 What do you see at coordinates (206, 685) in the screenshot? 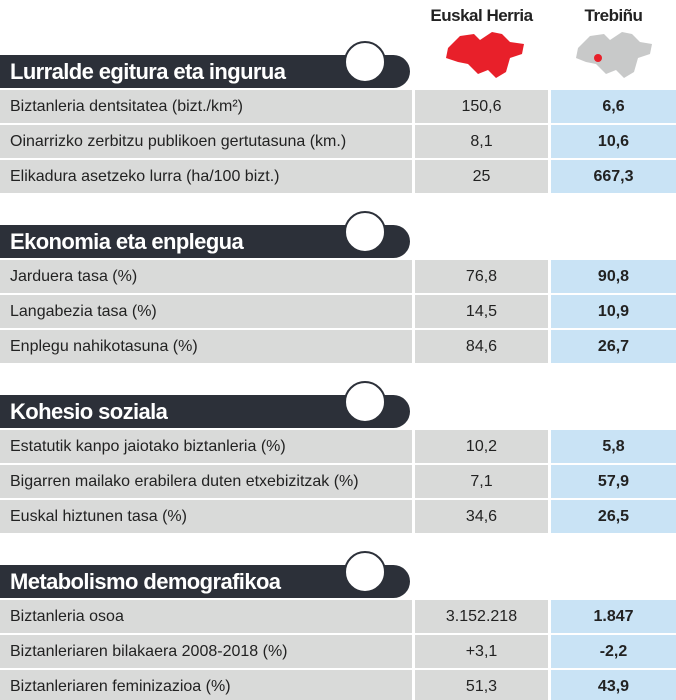
I see `row-label: Biztanleriaren feminizazioa (%)` at bounding box center [206, 685].